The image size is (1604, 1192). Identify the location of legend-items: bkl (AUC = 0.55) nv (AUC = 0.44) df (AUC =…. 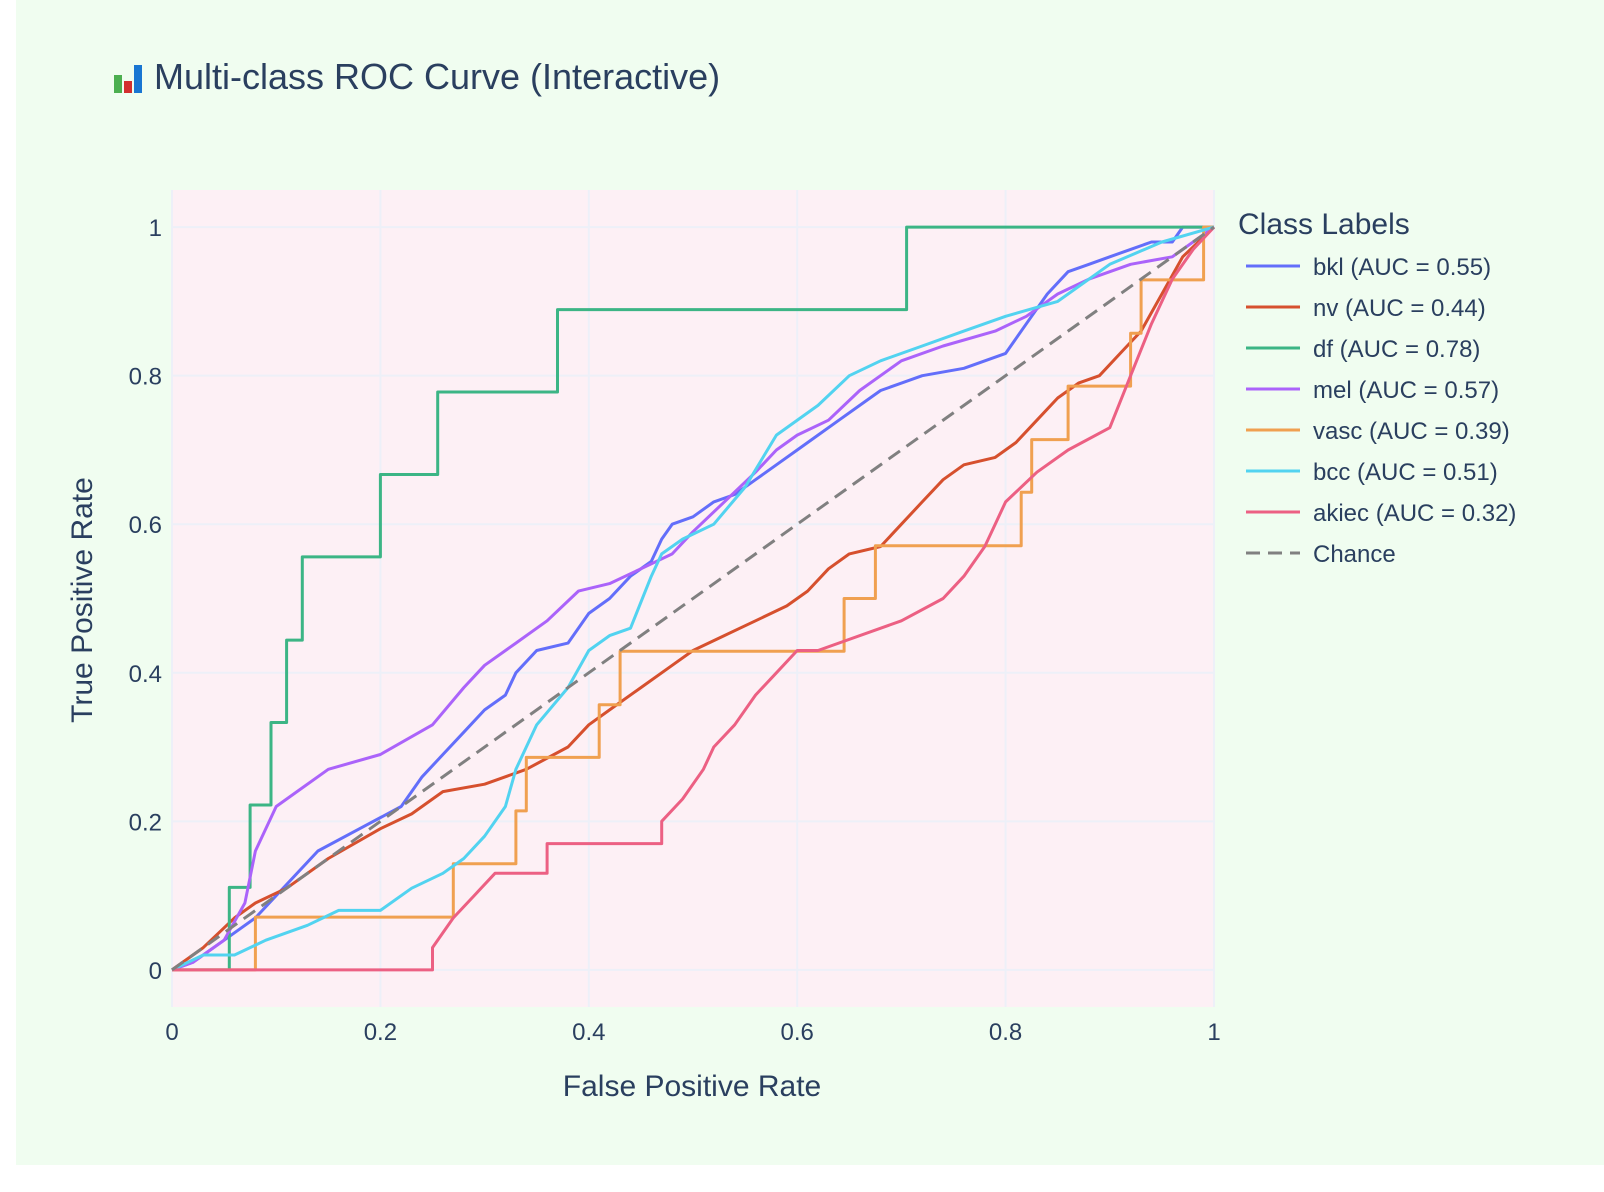
(1381, 411).